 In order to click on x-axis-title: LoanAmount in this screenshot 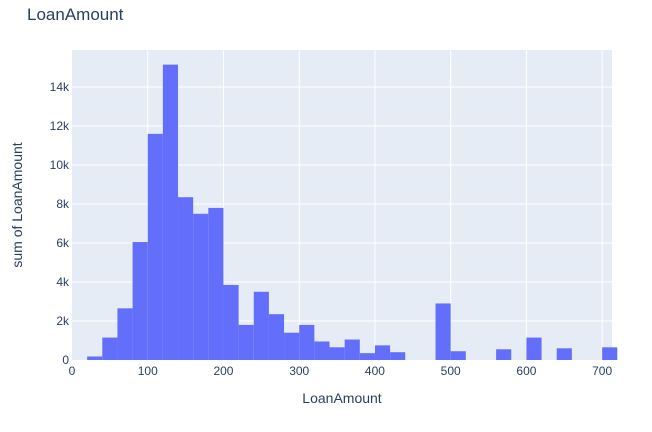, I will do `click(342, 398)`.